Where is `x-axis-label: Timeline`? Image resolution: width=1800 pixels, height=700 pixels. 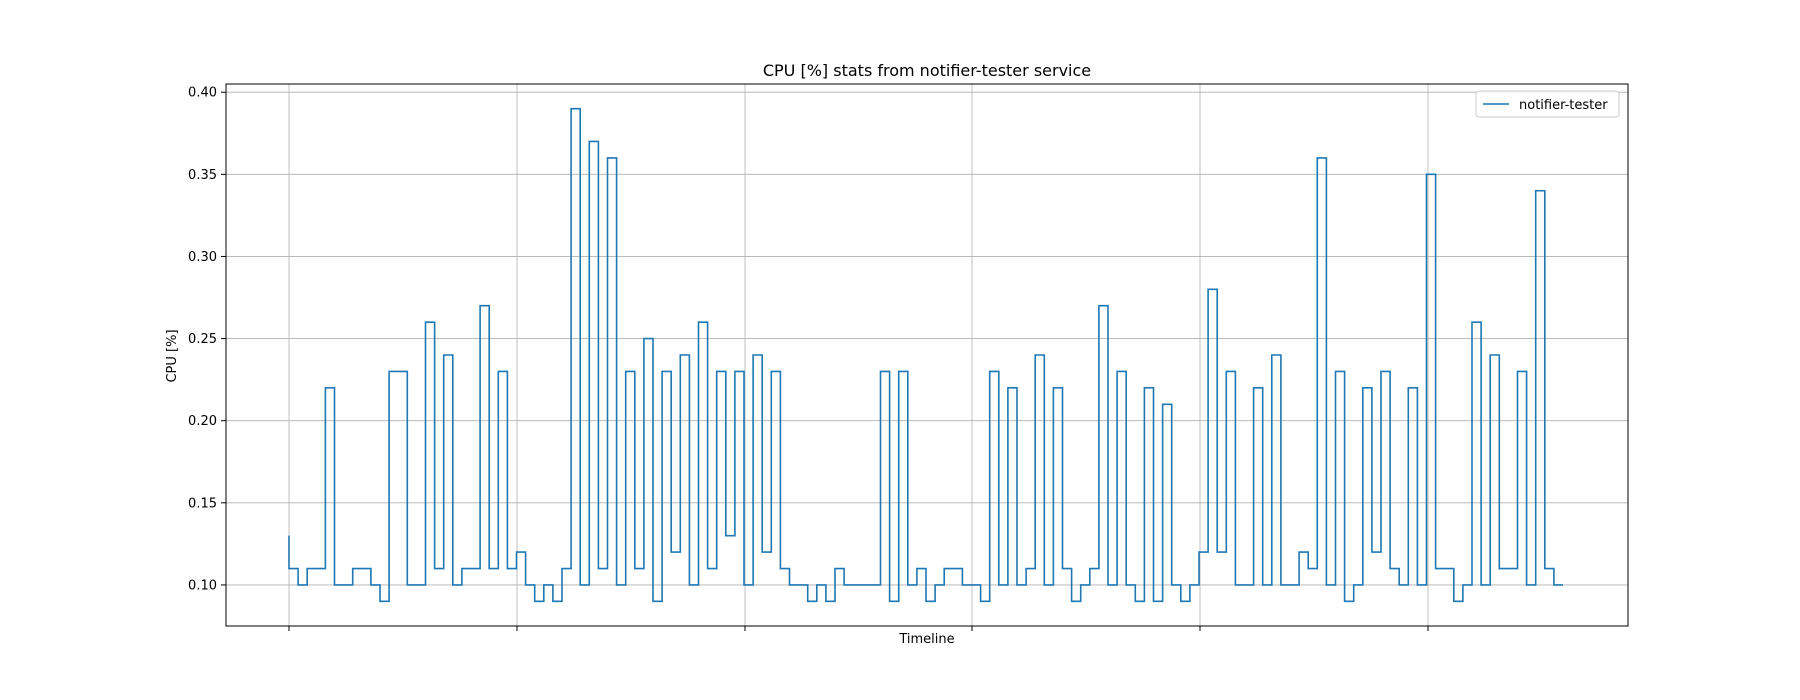
x-axis-label: Timeline is located at coordinates (926, 639).